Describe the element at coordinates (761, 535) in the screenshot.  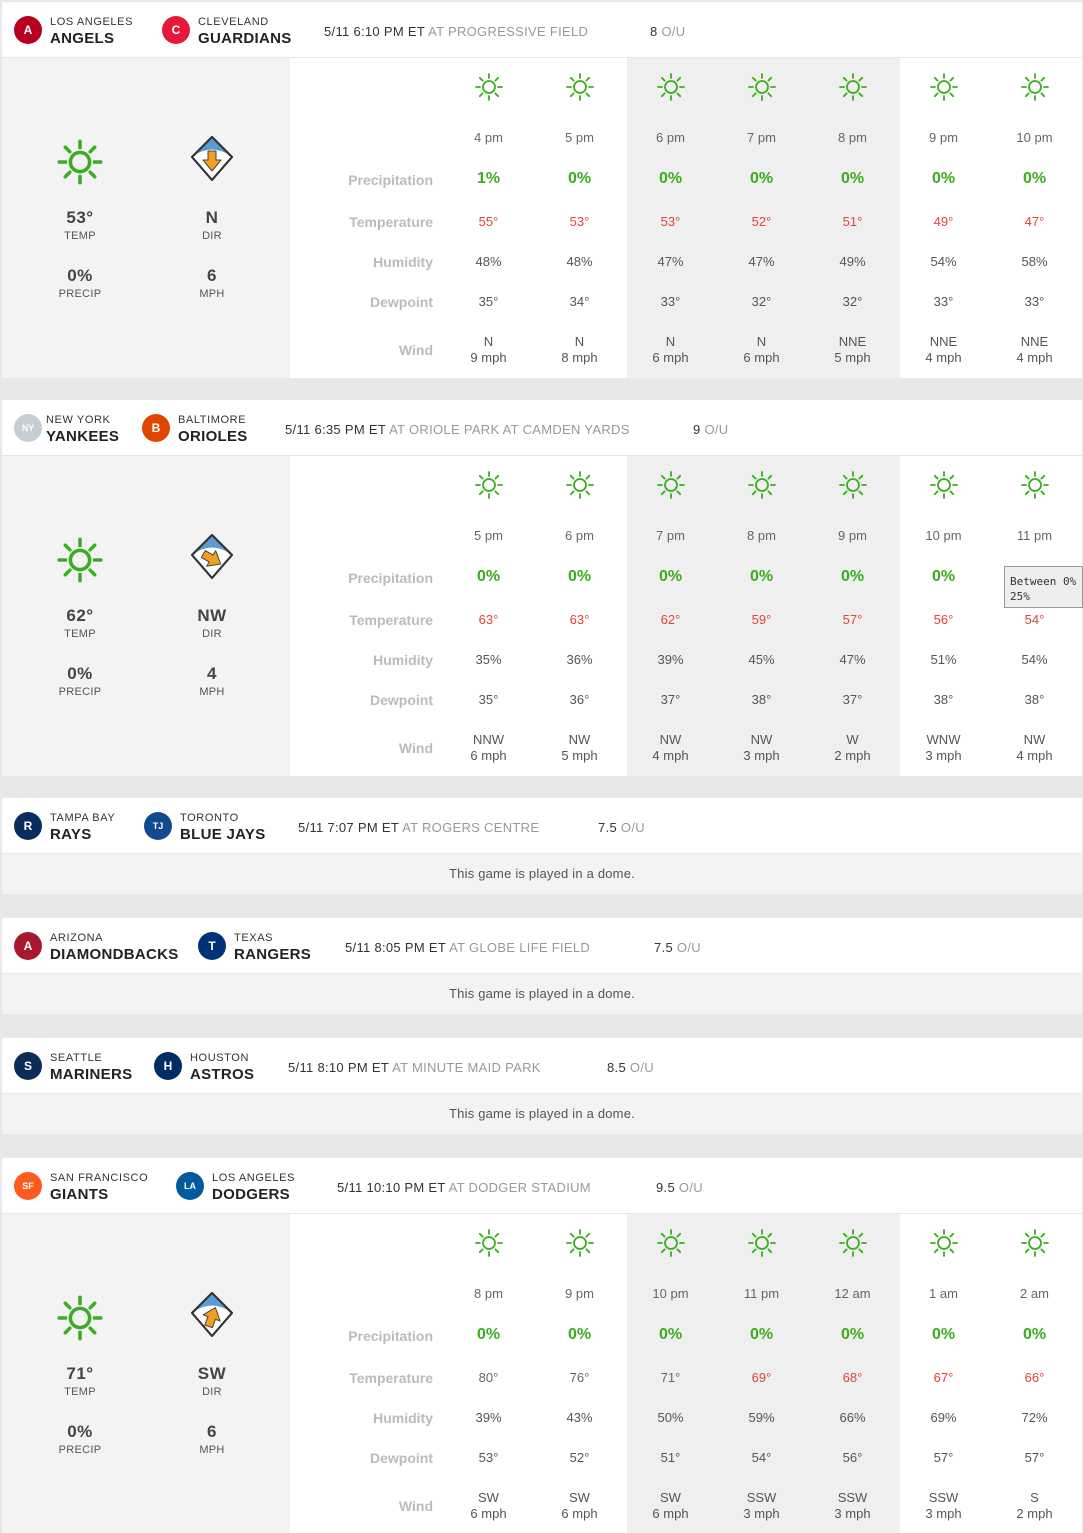
I see `hour-label: 8 pm` at that location.